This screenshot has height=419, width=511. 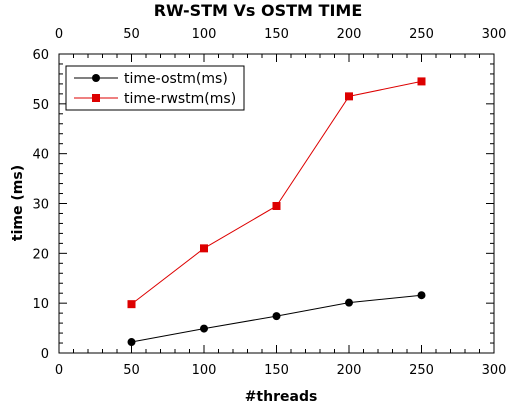 What do you see at coordinates (96, 78) in the screenshot?
I see `legend-marker-ostm` at bounding box center [96, 78].